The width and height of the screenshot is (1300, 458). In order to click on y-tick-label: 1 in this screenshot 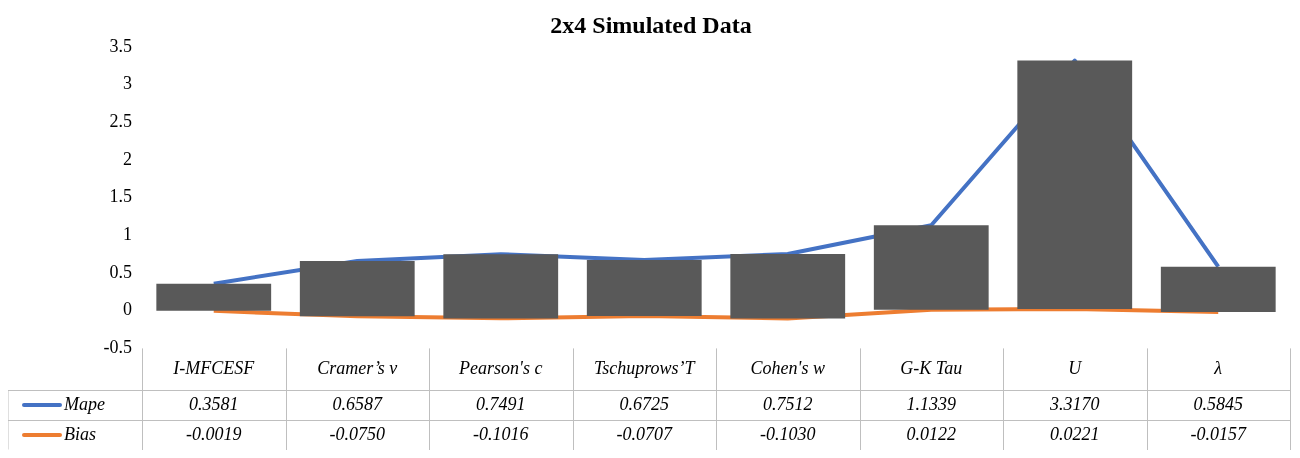, I will do `click(127, 234)`.